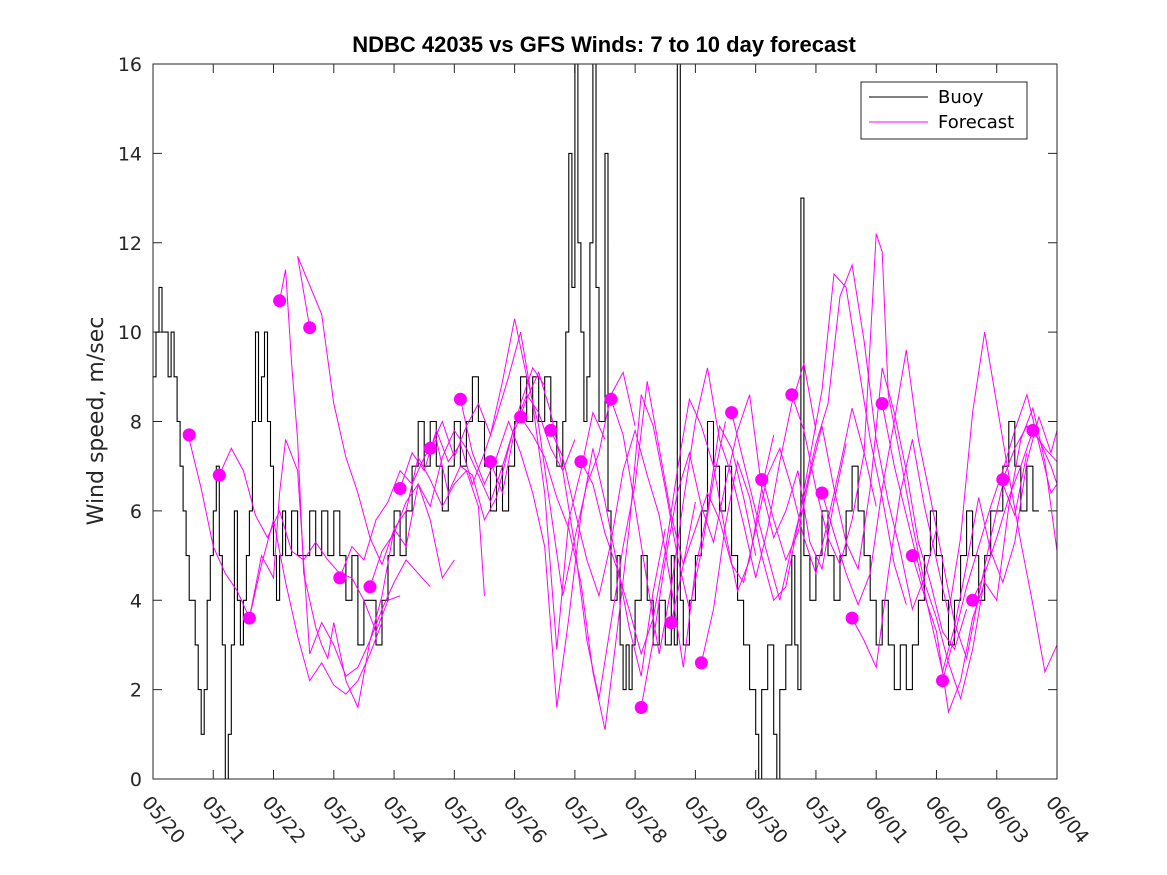  What do you see at coordinates (96, 421) in the screenshot?
I see `y-axis-label: Wind speed, m/sec` at bounding box center [96, 421].